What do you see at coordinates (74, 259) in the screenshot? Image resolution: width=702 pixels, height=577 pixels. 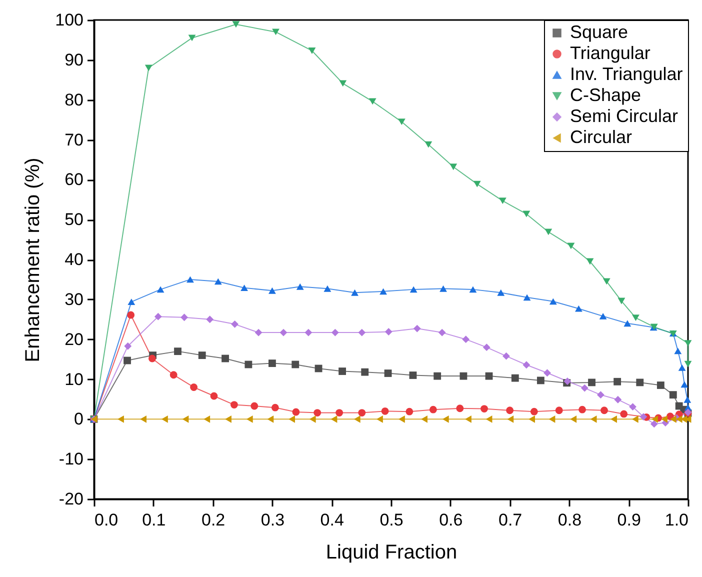 I see `y-tick-label: 40` at bounding box center [74, 259].